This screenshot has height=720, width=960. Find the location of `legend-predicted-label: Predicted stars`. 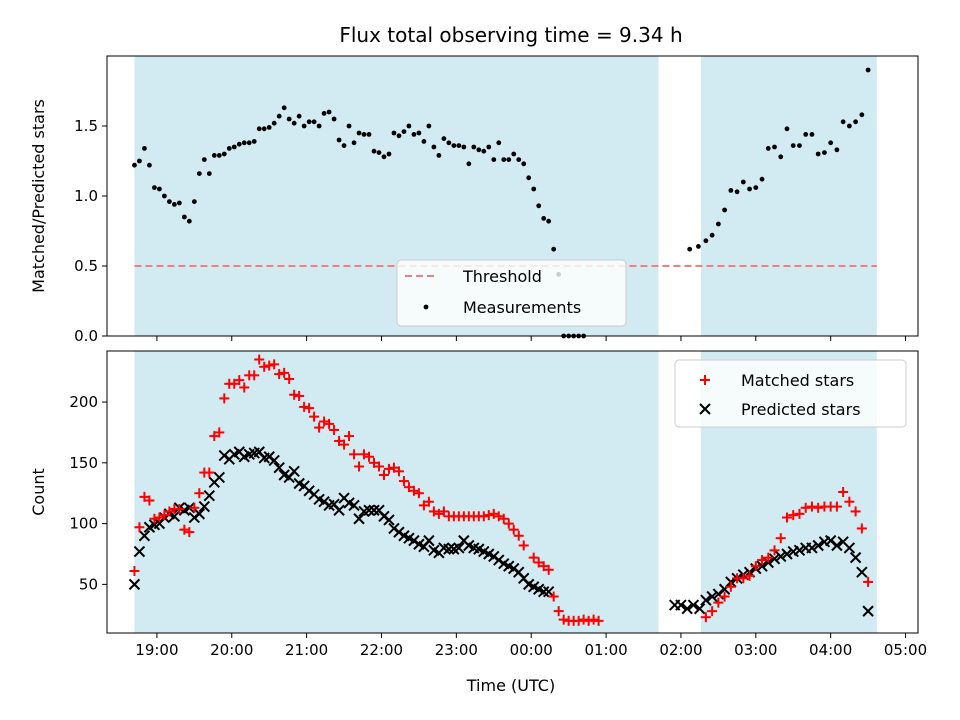

legend-predicted-label: Predicted stars is located at coordinates (801, 409).